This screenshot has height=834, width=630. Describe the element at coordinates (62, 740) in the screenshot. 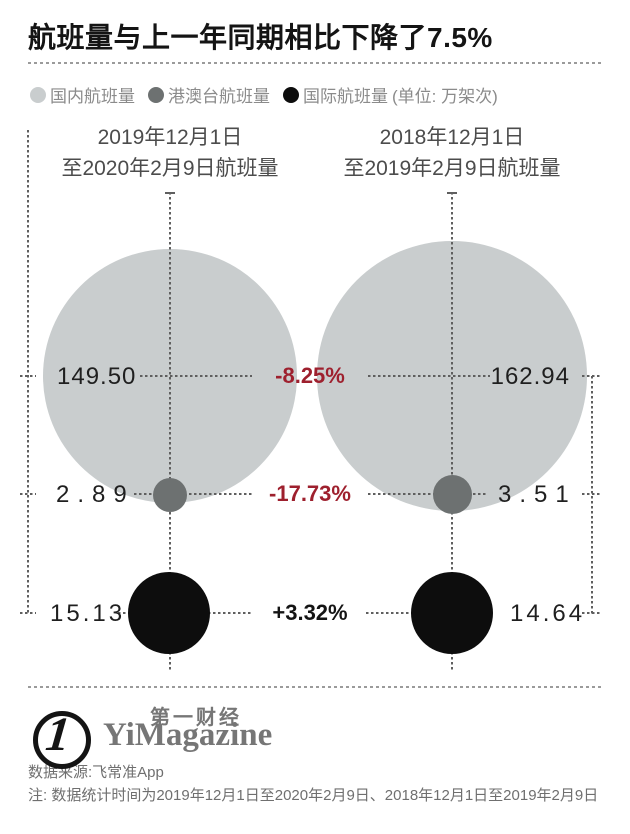

I see `yimagazine-logo-ring-icon` at that location.